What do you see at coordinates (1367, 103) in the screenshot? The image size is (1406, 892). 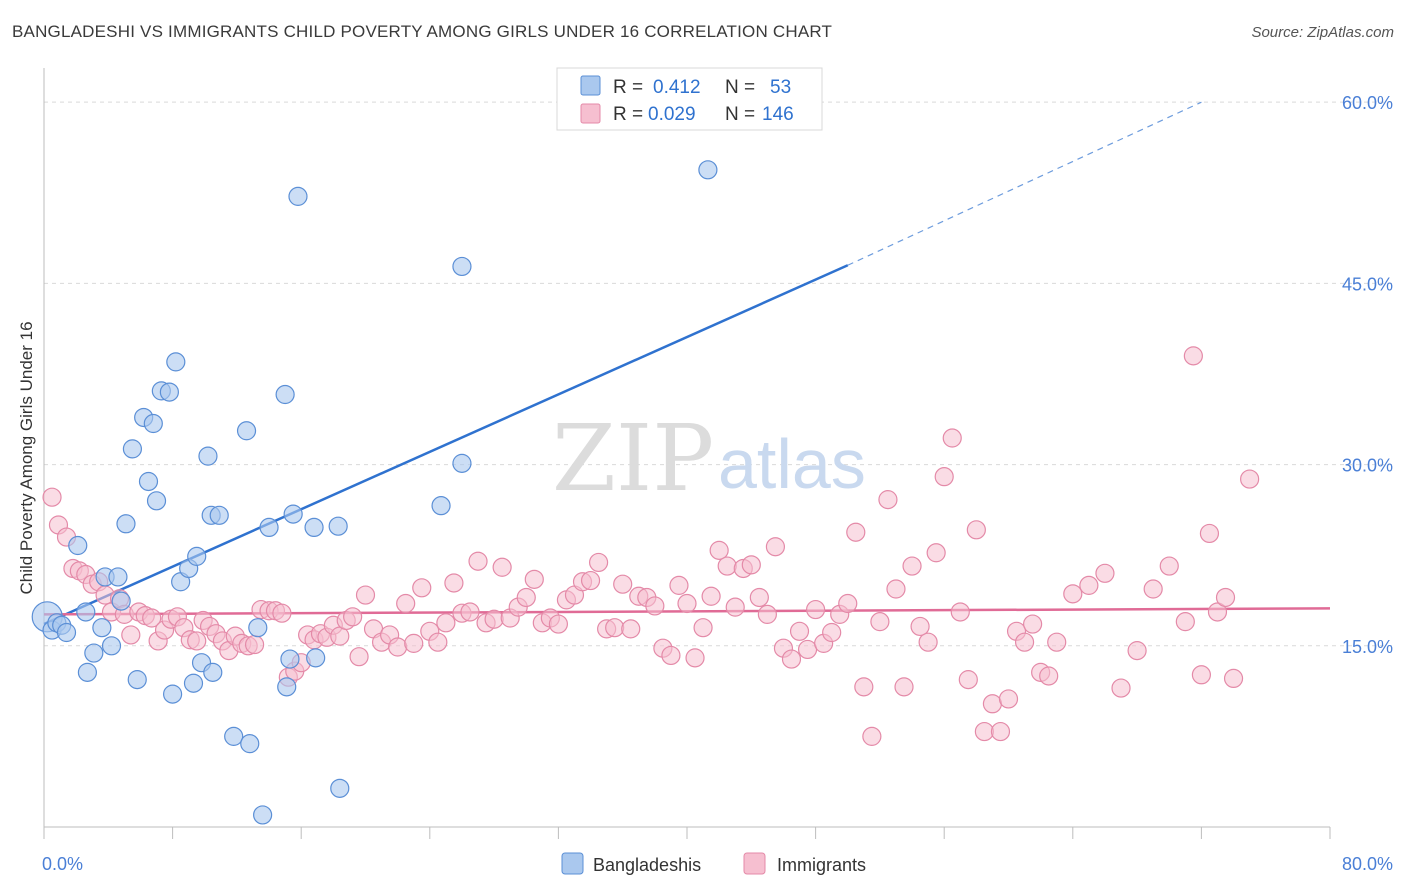 I see `y-tick-label-3: 60.0%` at bounding box center [1367, 103].